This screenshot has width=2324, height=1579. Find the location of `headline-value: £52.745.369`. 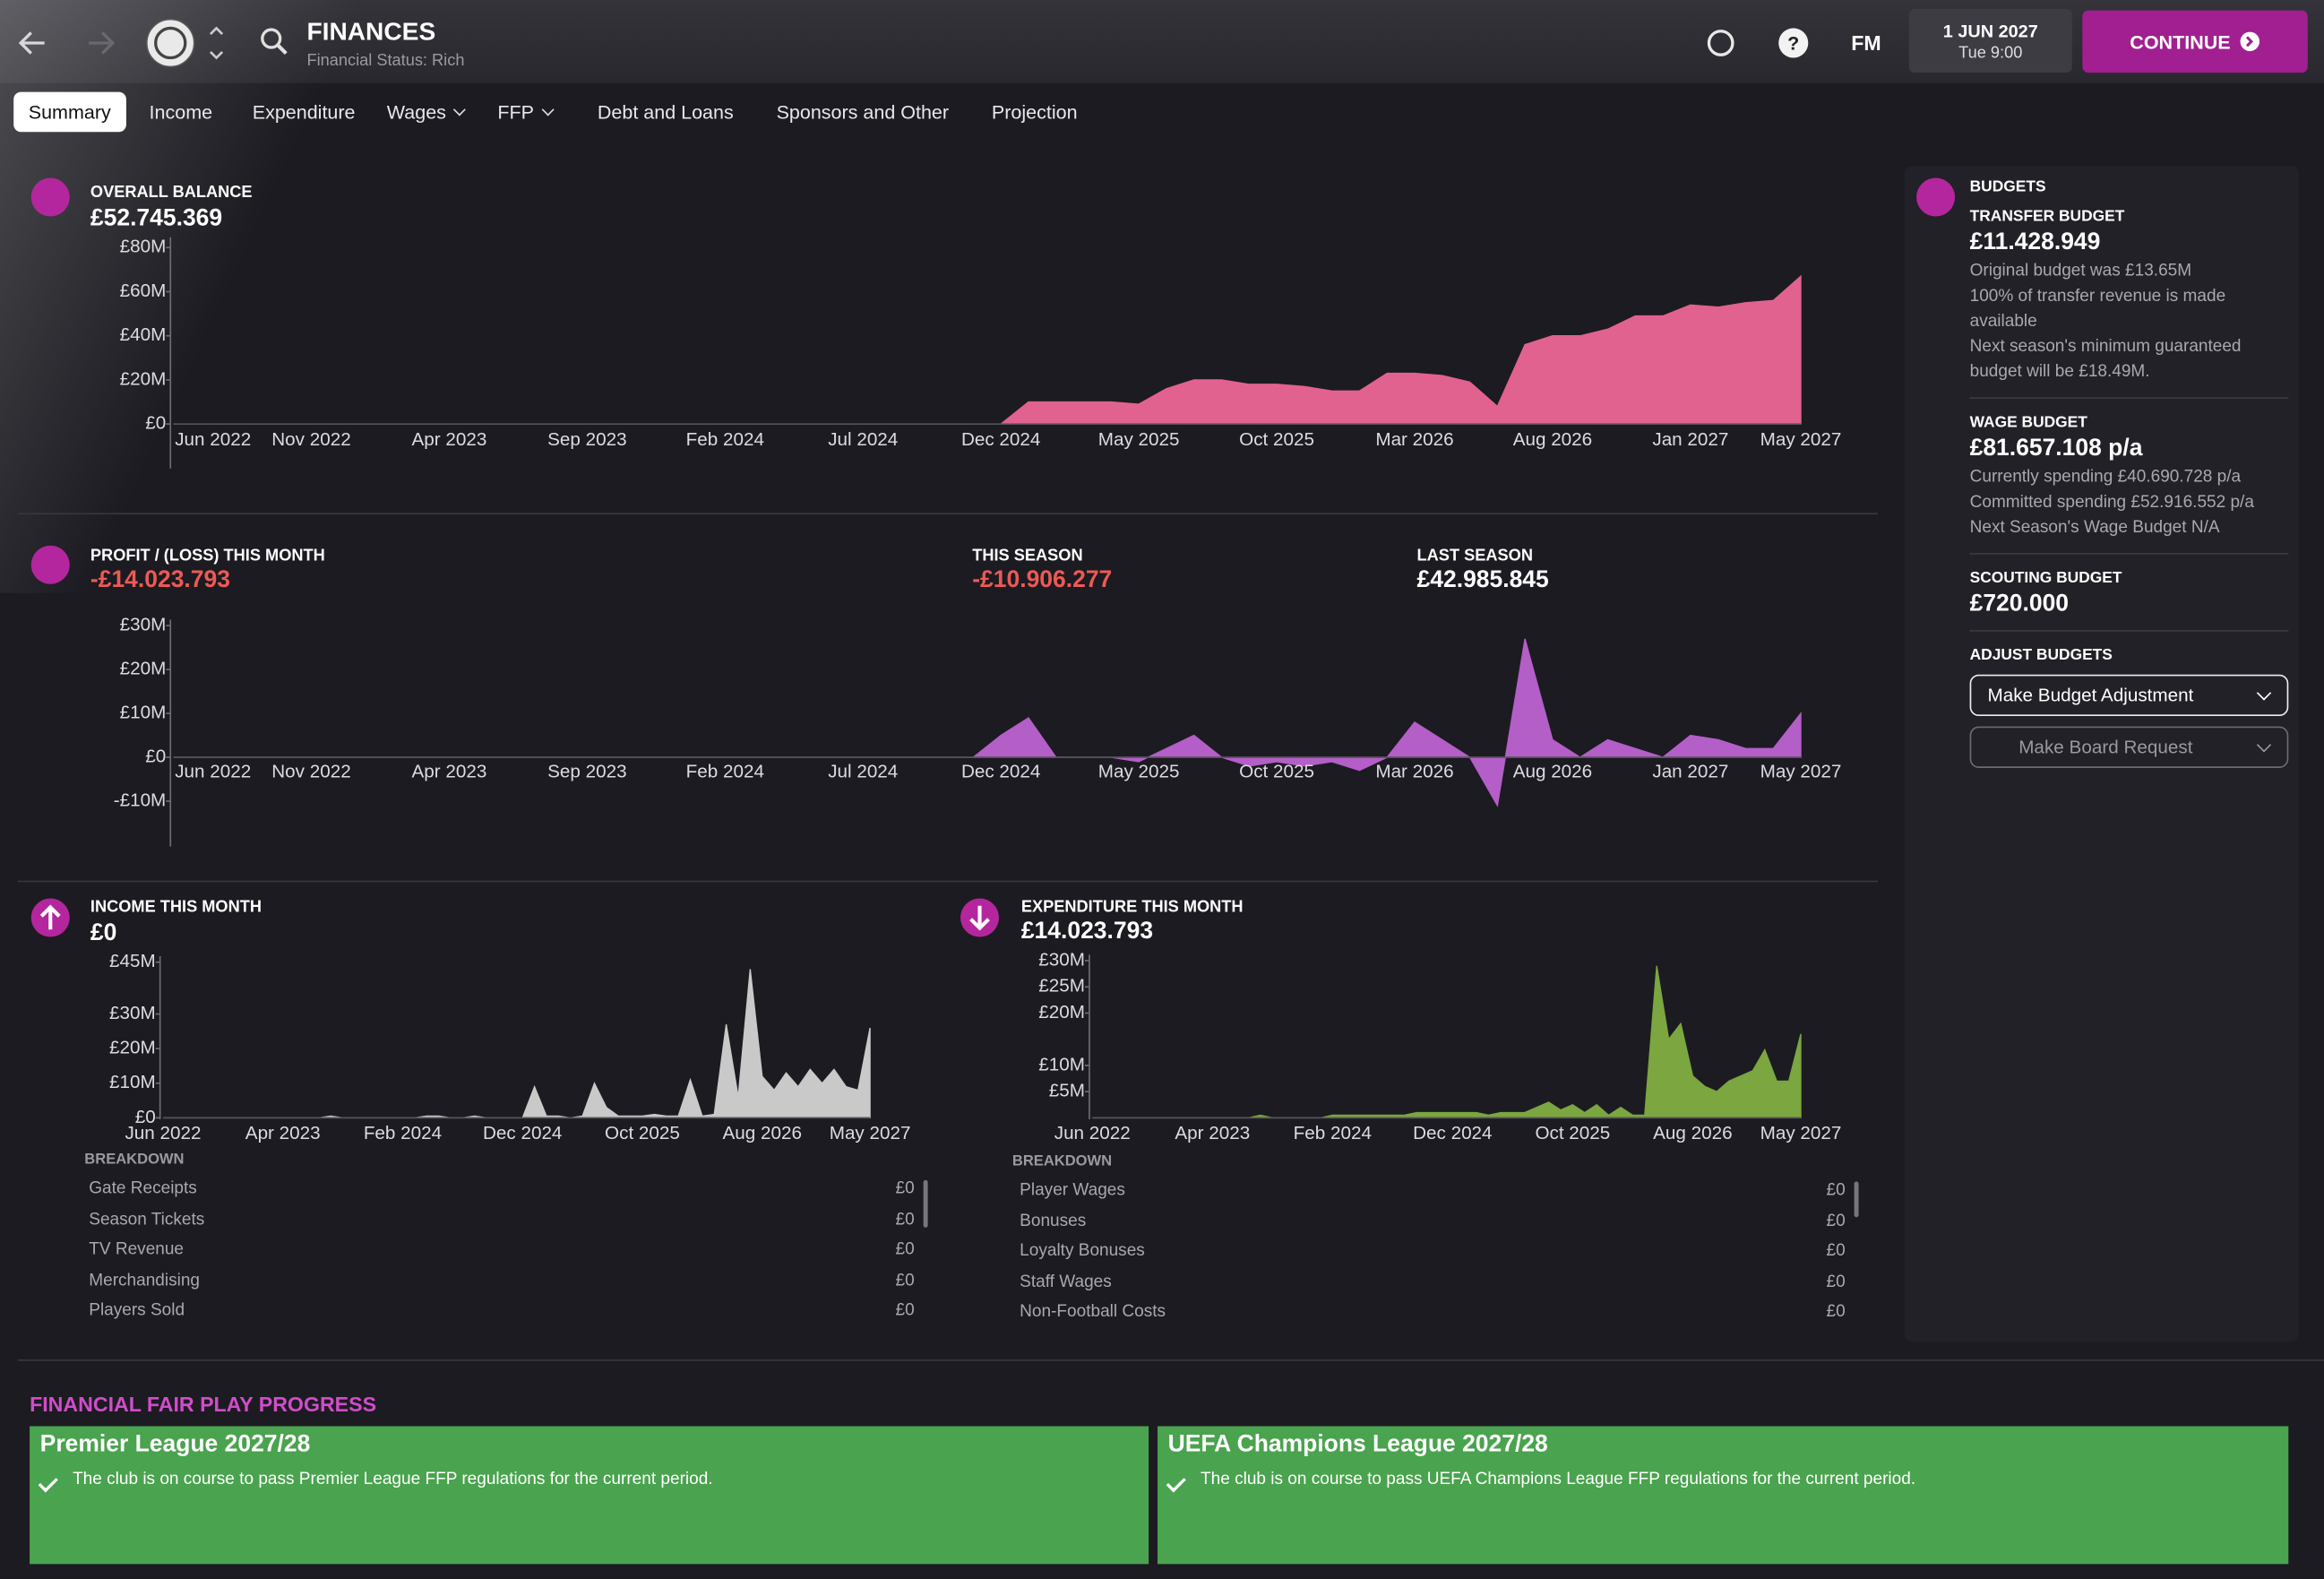

headline-value: £52.745.369 is located at coordinates (156, 218).